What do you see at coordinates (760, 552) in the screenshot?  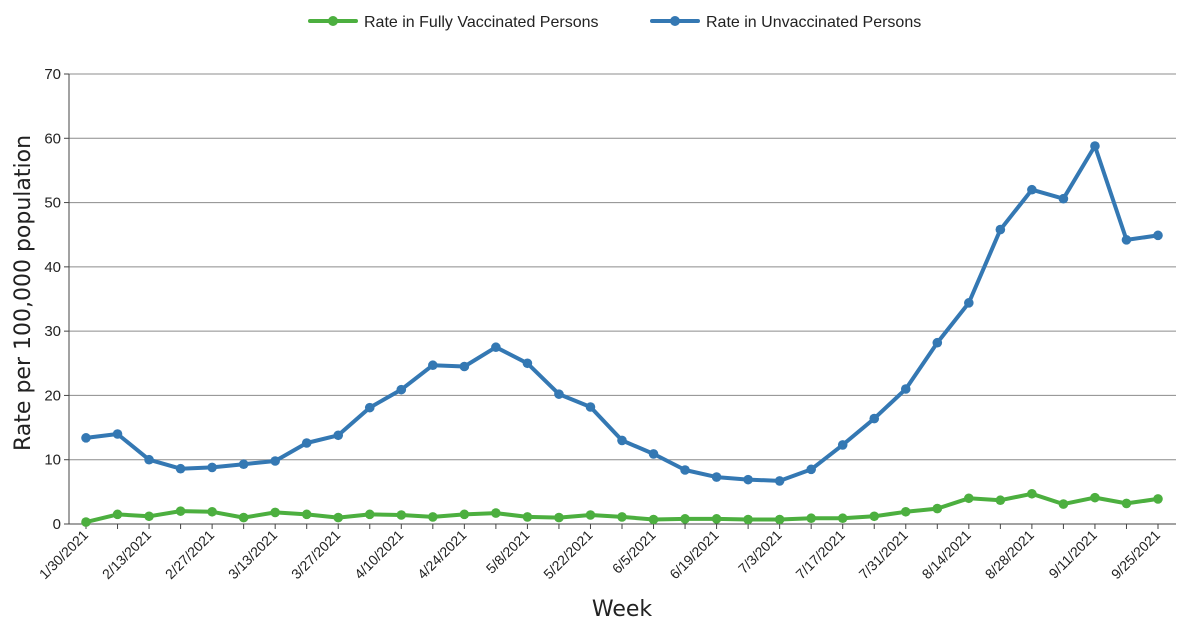 I see `x-tick-label: 7/3/2021` at bounding box center [760, 552].